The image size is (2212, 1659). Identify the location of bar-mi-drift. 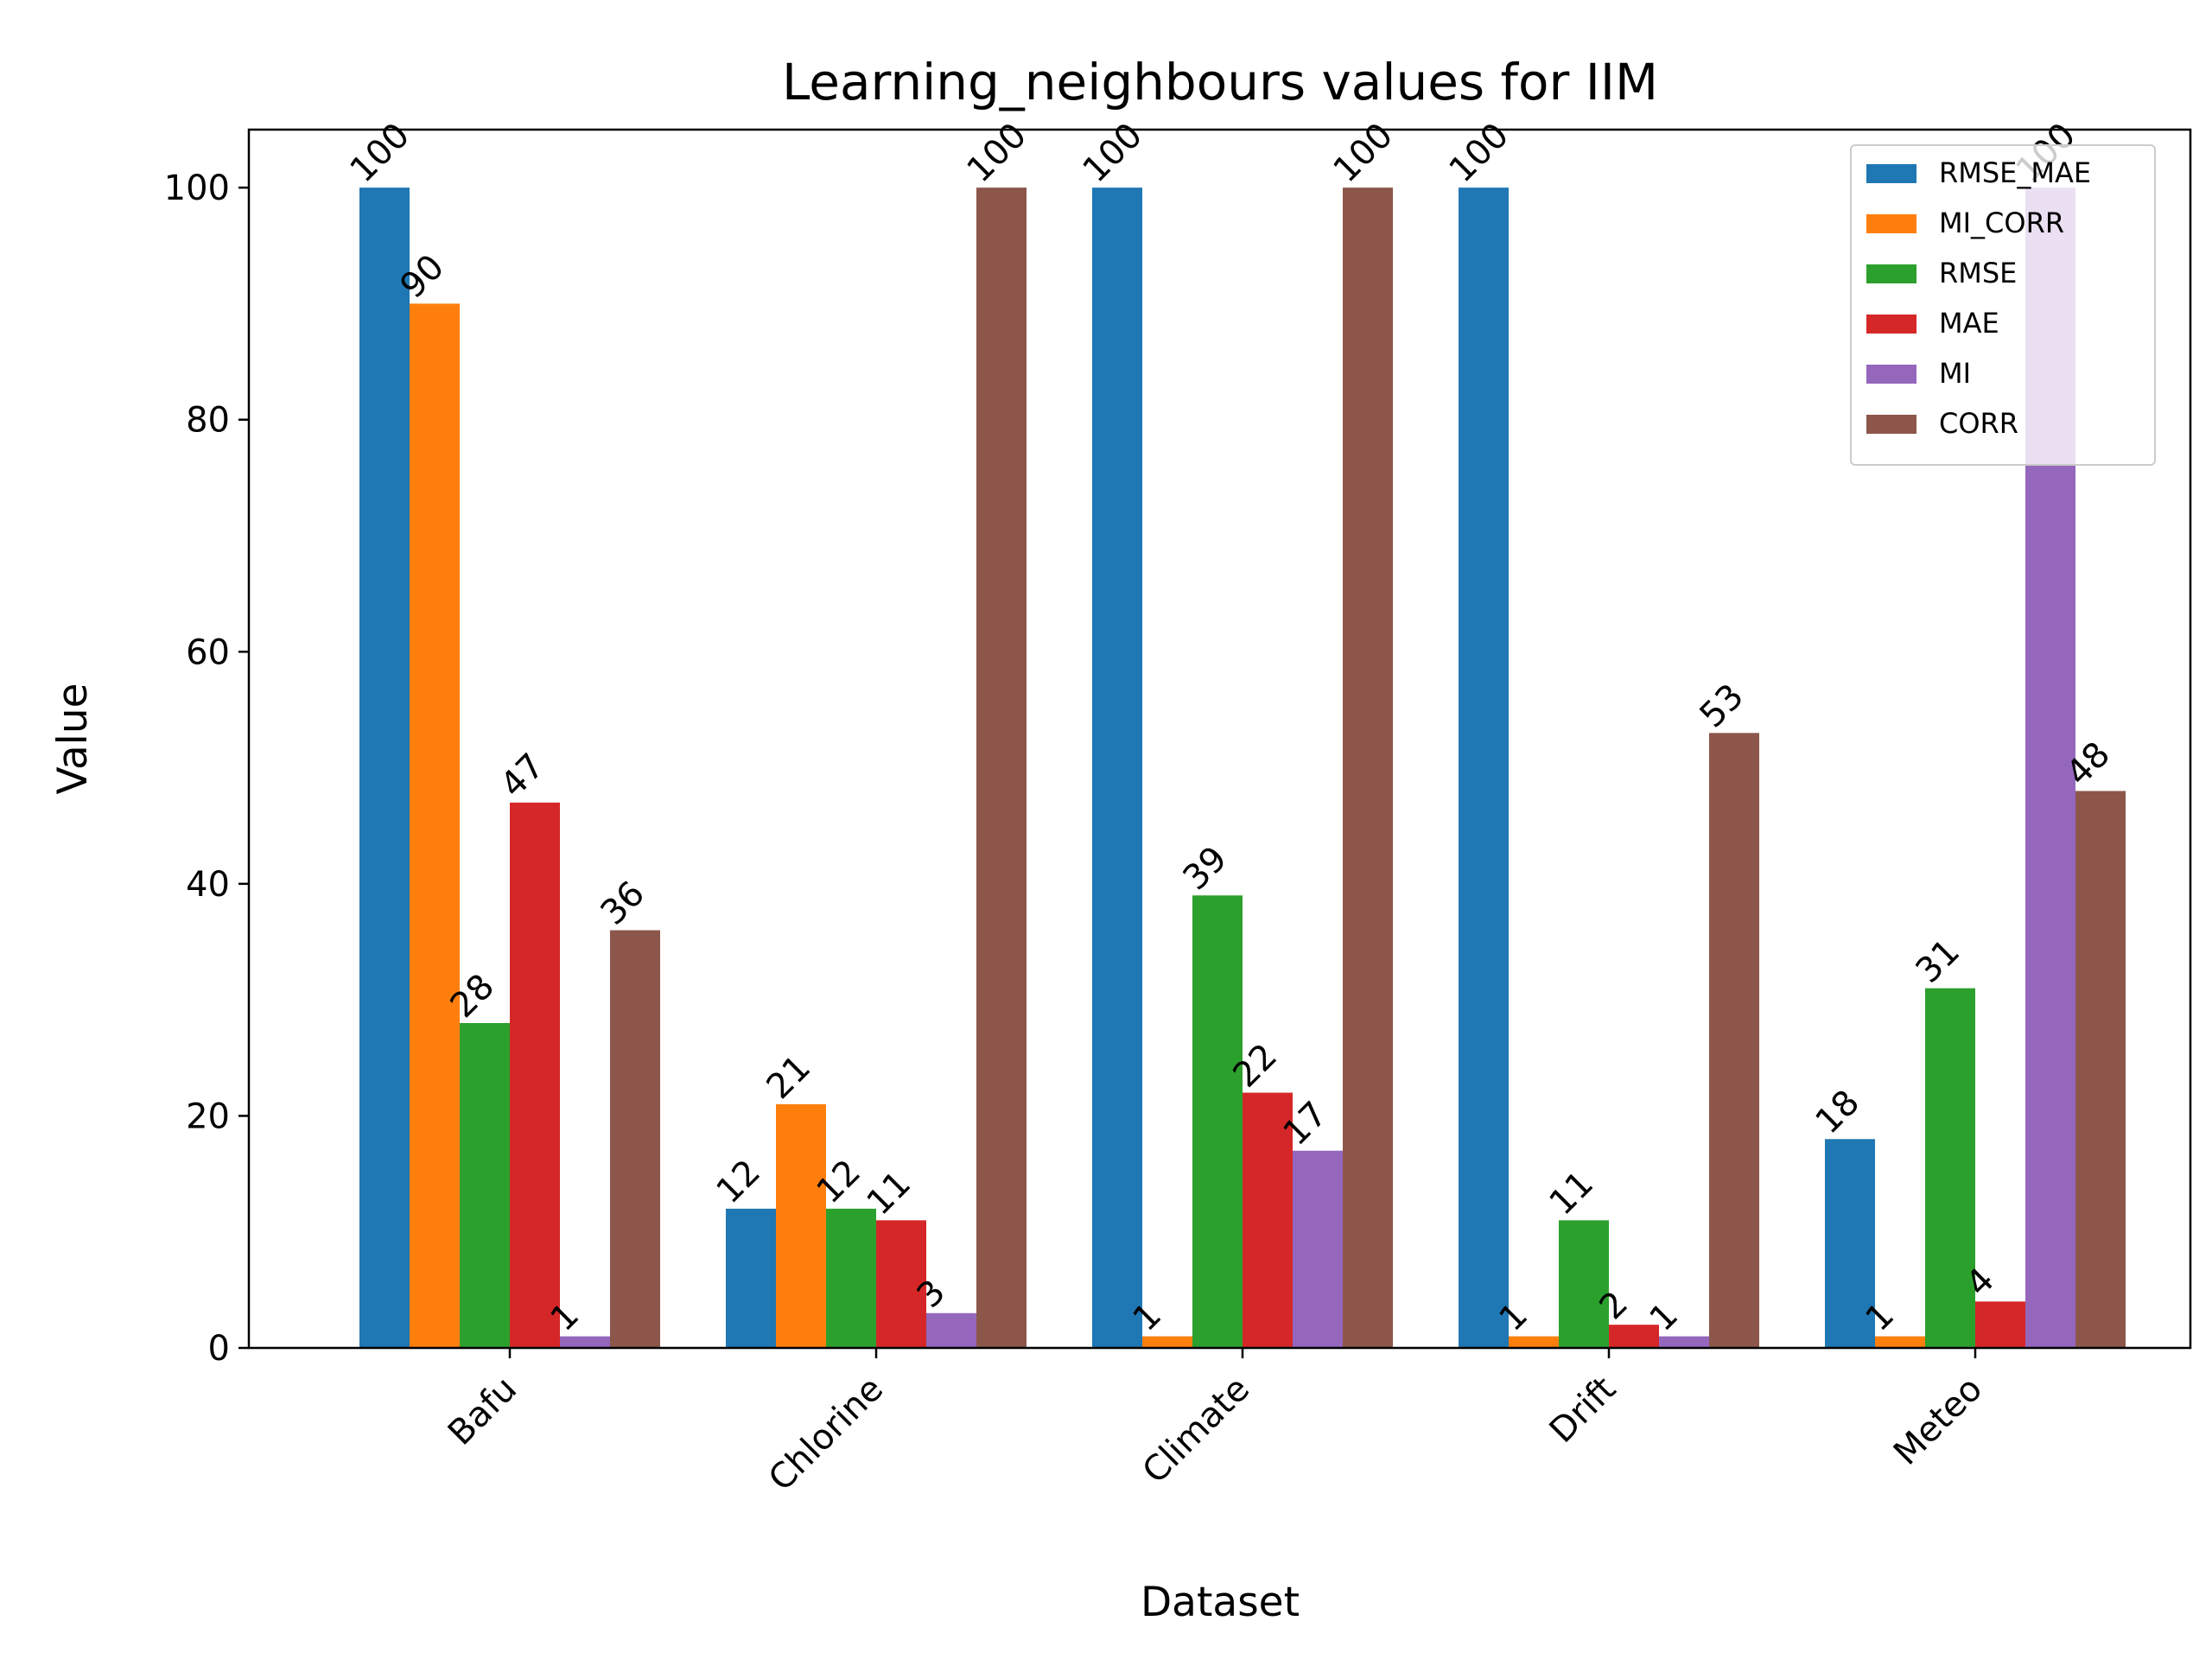
(1684, 1342).